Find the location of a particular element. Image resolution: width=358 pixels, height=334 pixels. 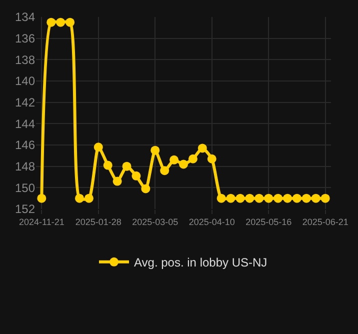

y-tick-label: 148 is located at coordinates (25, 167).